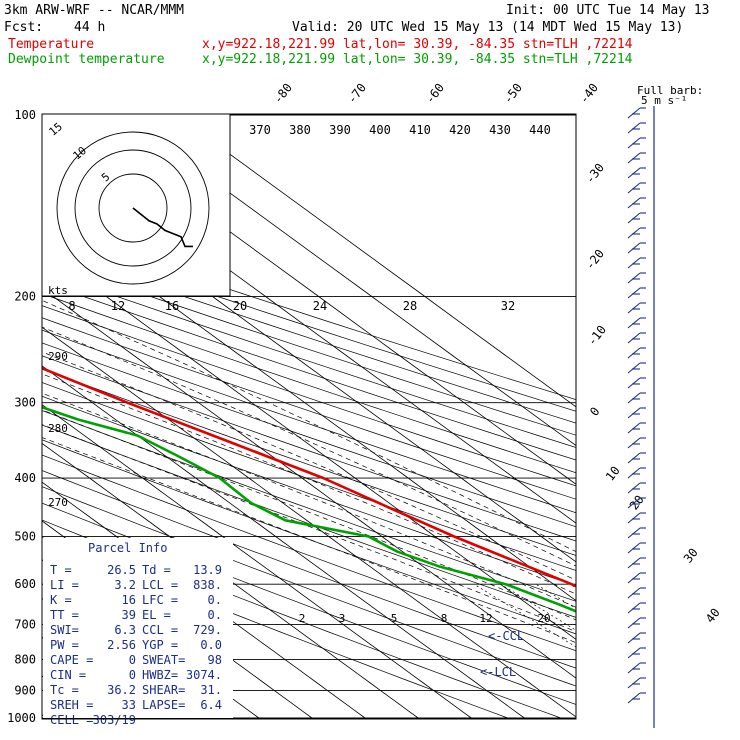 This screenshot has width=740, height=740. I want to click on speed-scale-label: 12, so click(118, 306).